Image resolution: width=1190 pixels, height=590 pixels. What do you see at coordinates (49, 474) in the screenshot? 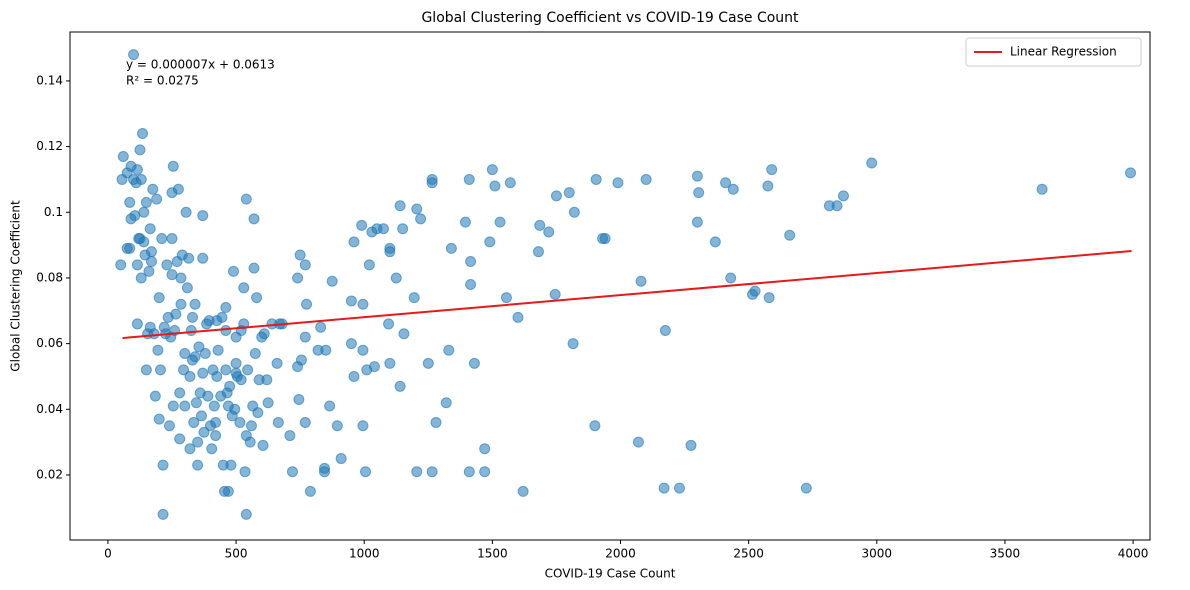
I see `y-tick-label: 0.02` at bounding box center [49, 474].